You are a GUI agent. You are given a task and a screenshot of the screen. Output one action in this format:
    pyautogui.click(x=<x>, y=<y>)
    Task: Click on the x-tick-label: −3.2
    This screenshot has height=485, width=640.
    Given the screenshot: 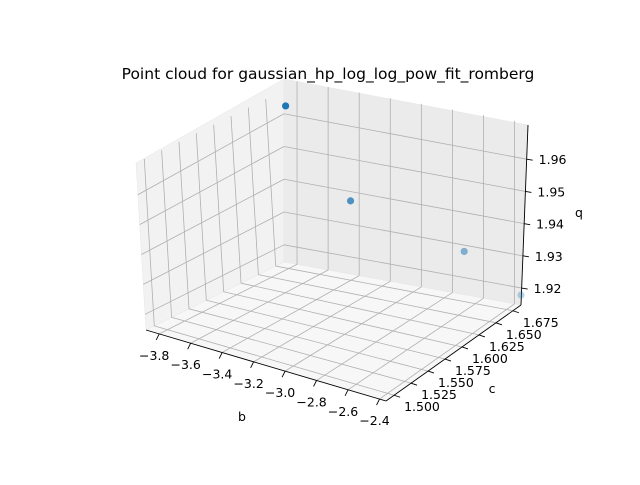 What is the action you would take?
    pyautogui.click(x=248, y=383)
    